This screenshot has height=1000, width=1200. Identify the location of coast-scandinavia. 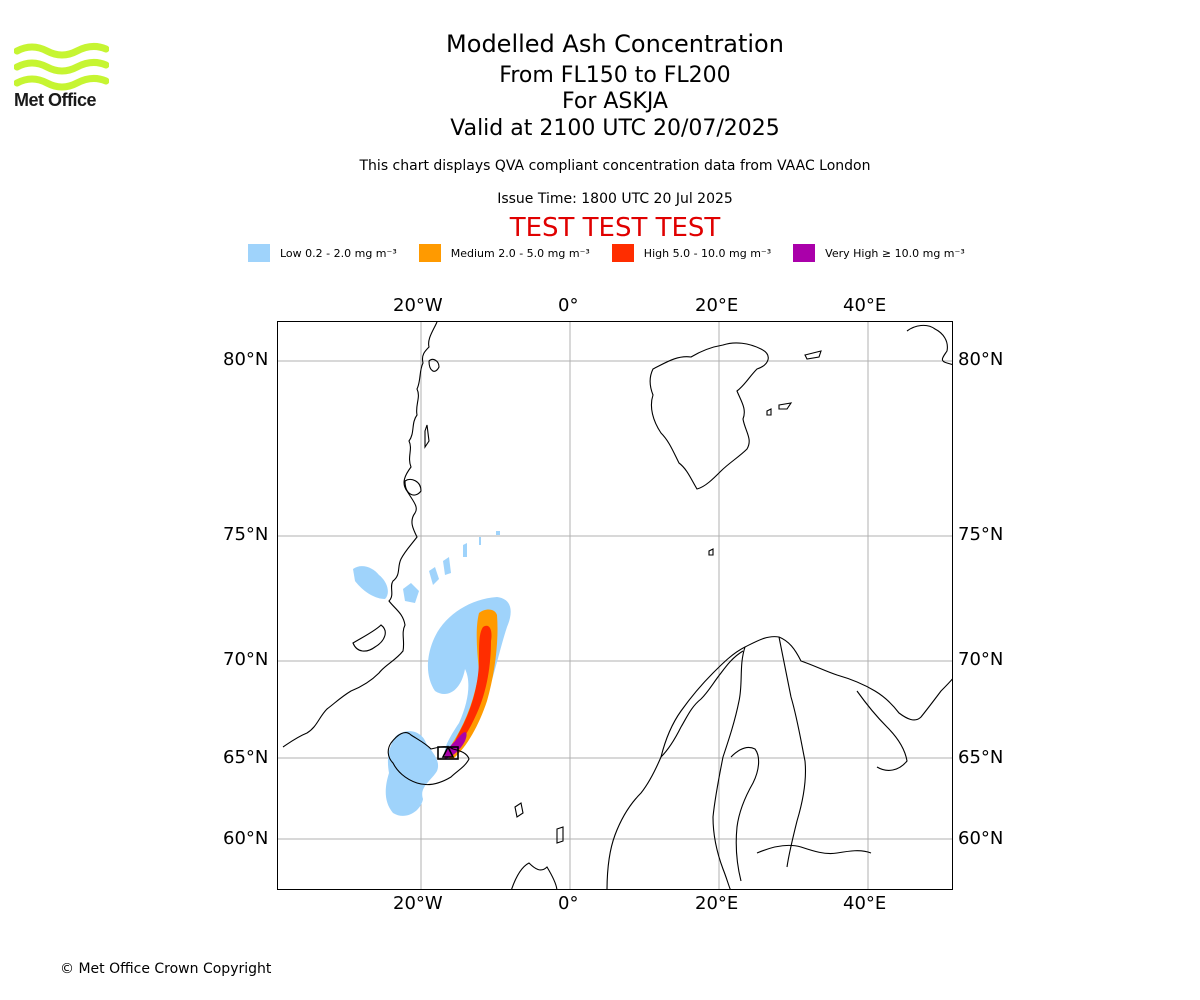
(779, 762).